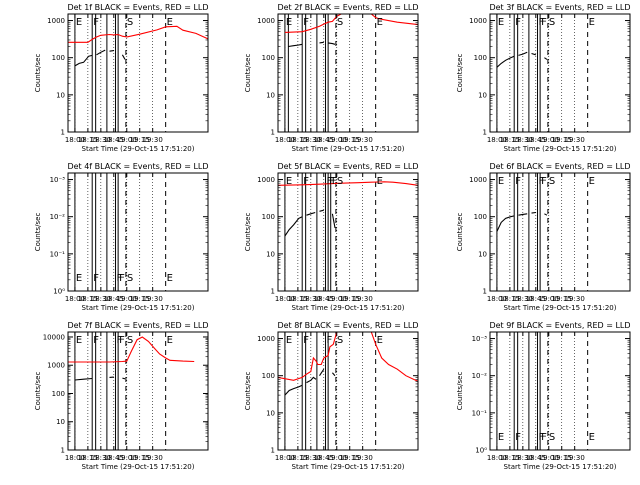  What do you see at coordinates (347, 325) in the screenshot?
I see `panel-title: Det 8f BLACK = Events, RED = LLD` at bounding box center [347, 325].